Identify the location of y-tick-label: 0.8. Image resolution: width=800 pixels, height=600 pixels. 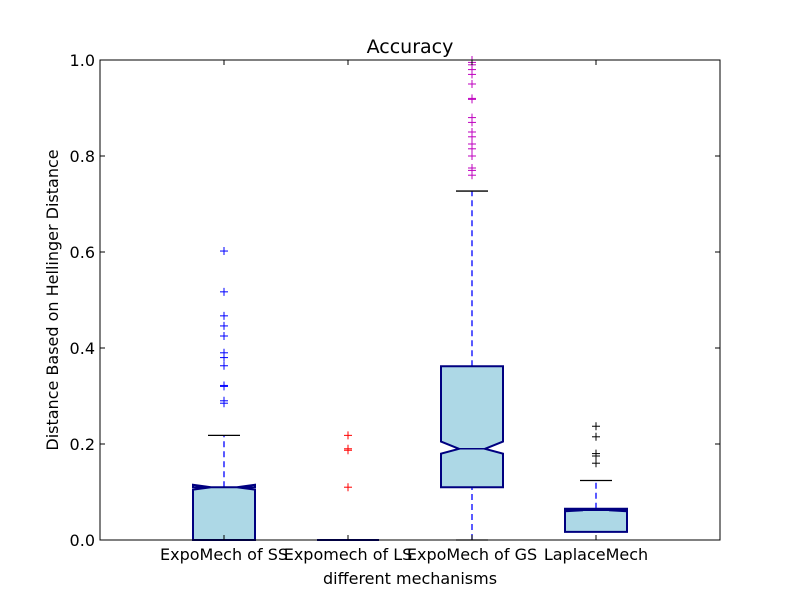
(82, 156).